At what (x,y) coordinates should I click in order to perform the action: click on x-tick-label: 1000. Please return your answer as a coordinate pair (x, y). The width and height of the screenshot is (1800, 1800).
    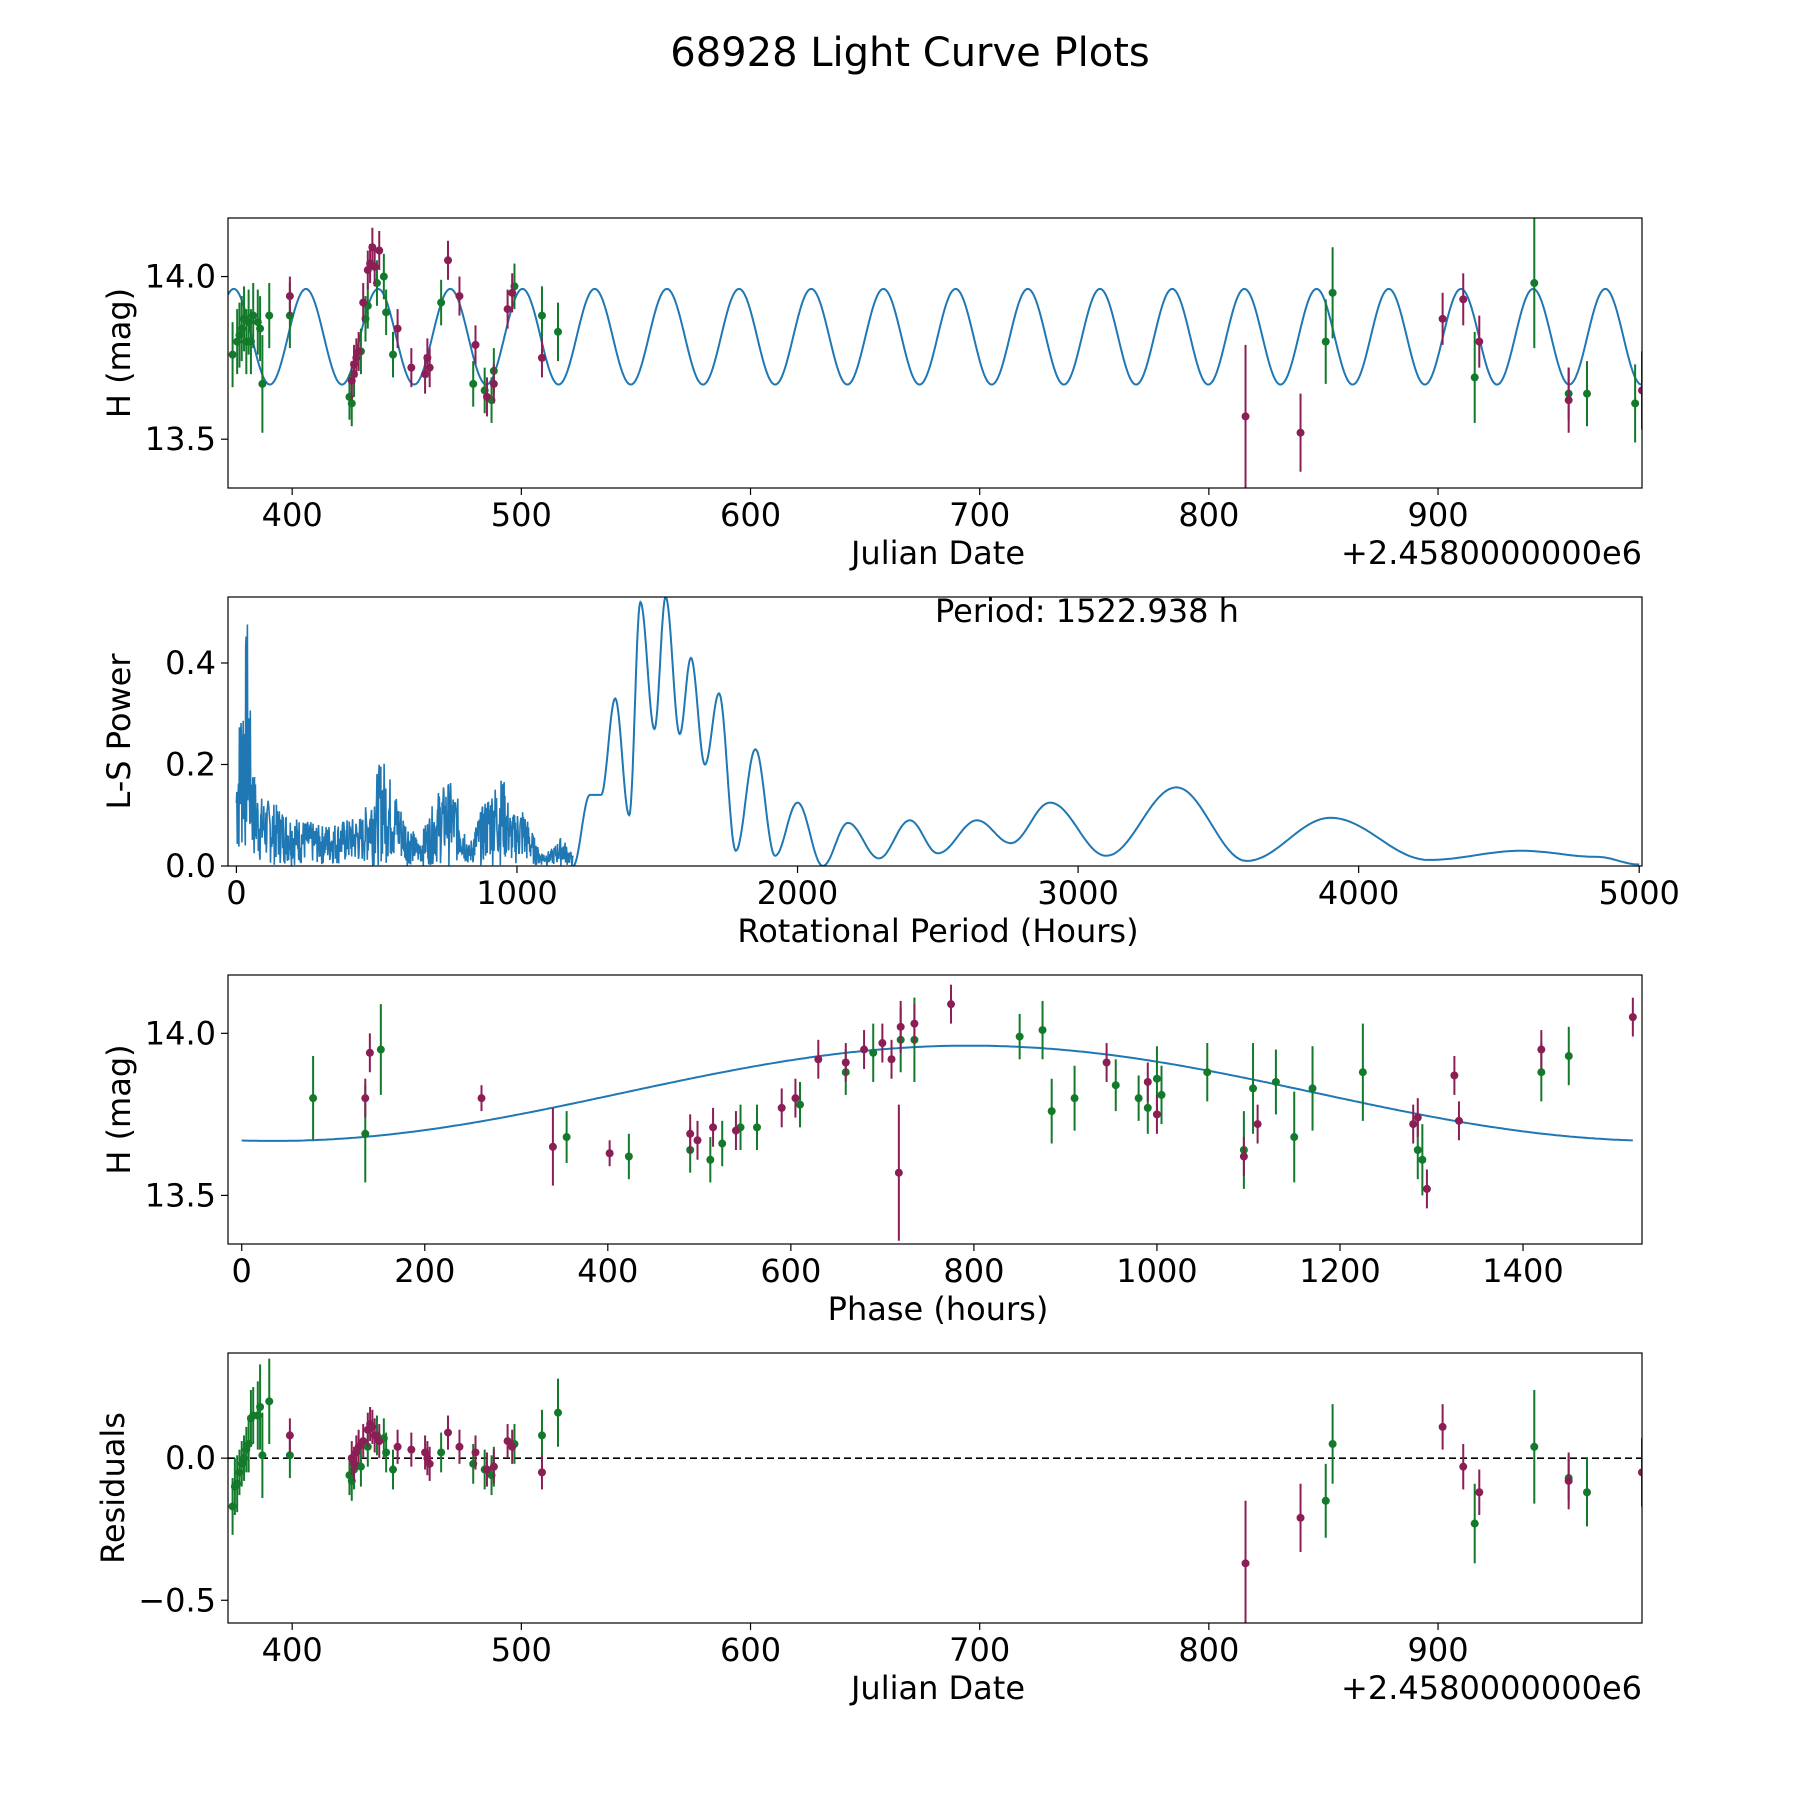
    Looking at the image, I should click on (516, 893).